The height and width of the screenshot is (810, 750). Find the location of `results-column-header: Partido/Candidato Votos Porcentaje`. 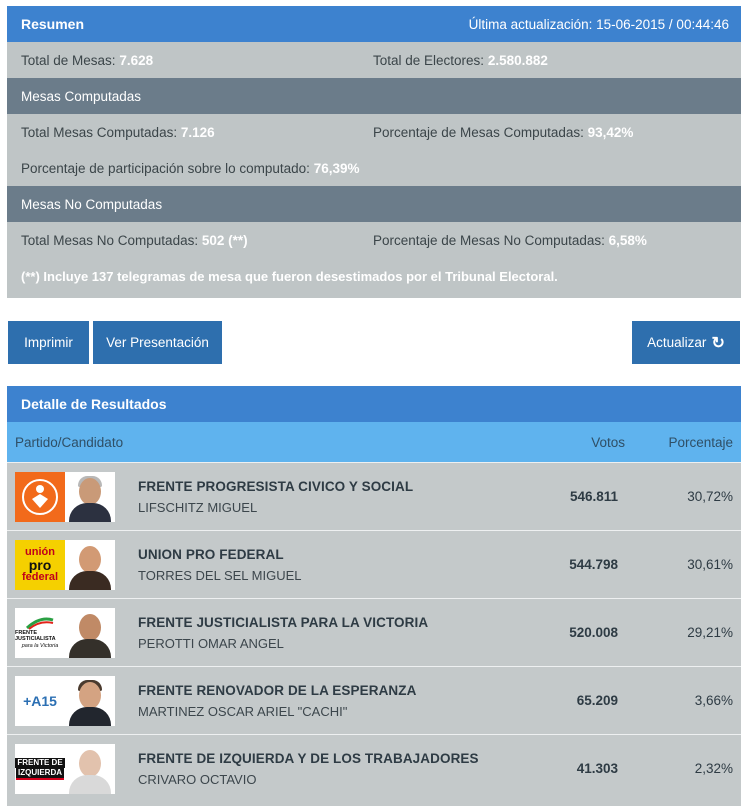

results-column-header: Partido/Candidato Votos Porcentaje is located at coordinates (374, 442).